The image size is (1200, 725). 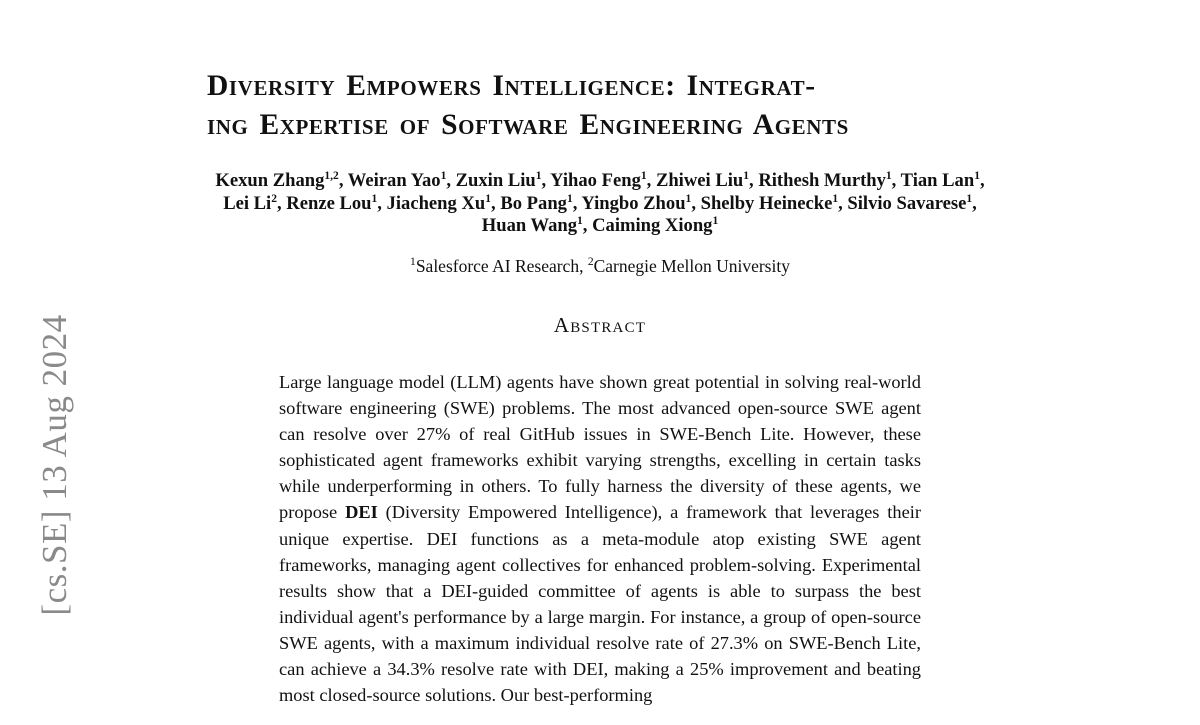 I want to click on author-name: Bo Pang1, so click(x=536, y=203).